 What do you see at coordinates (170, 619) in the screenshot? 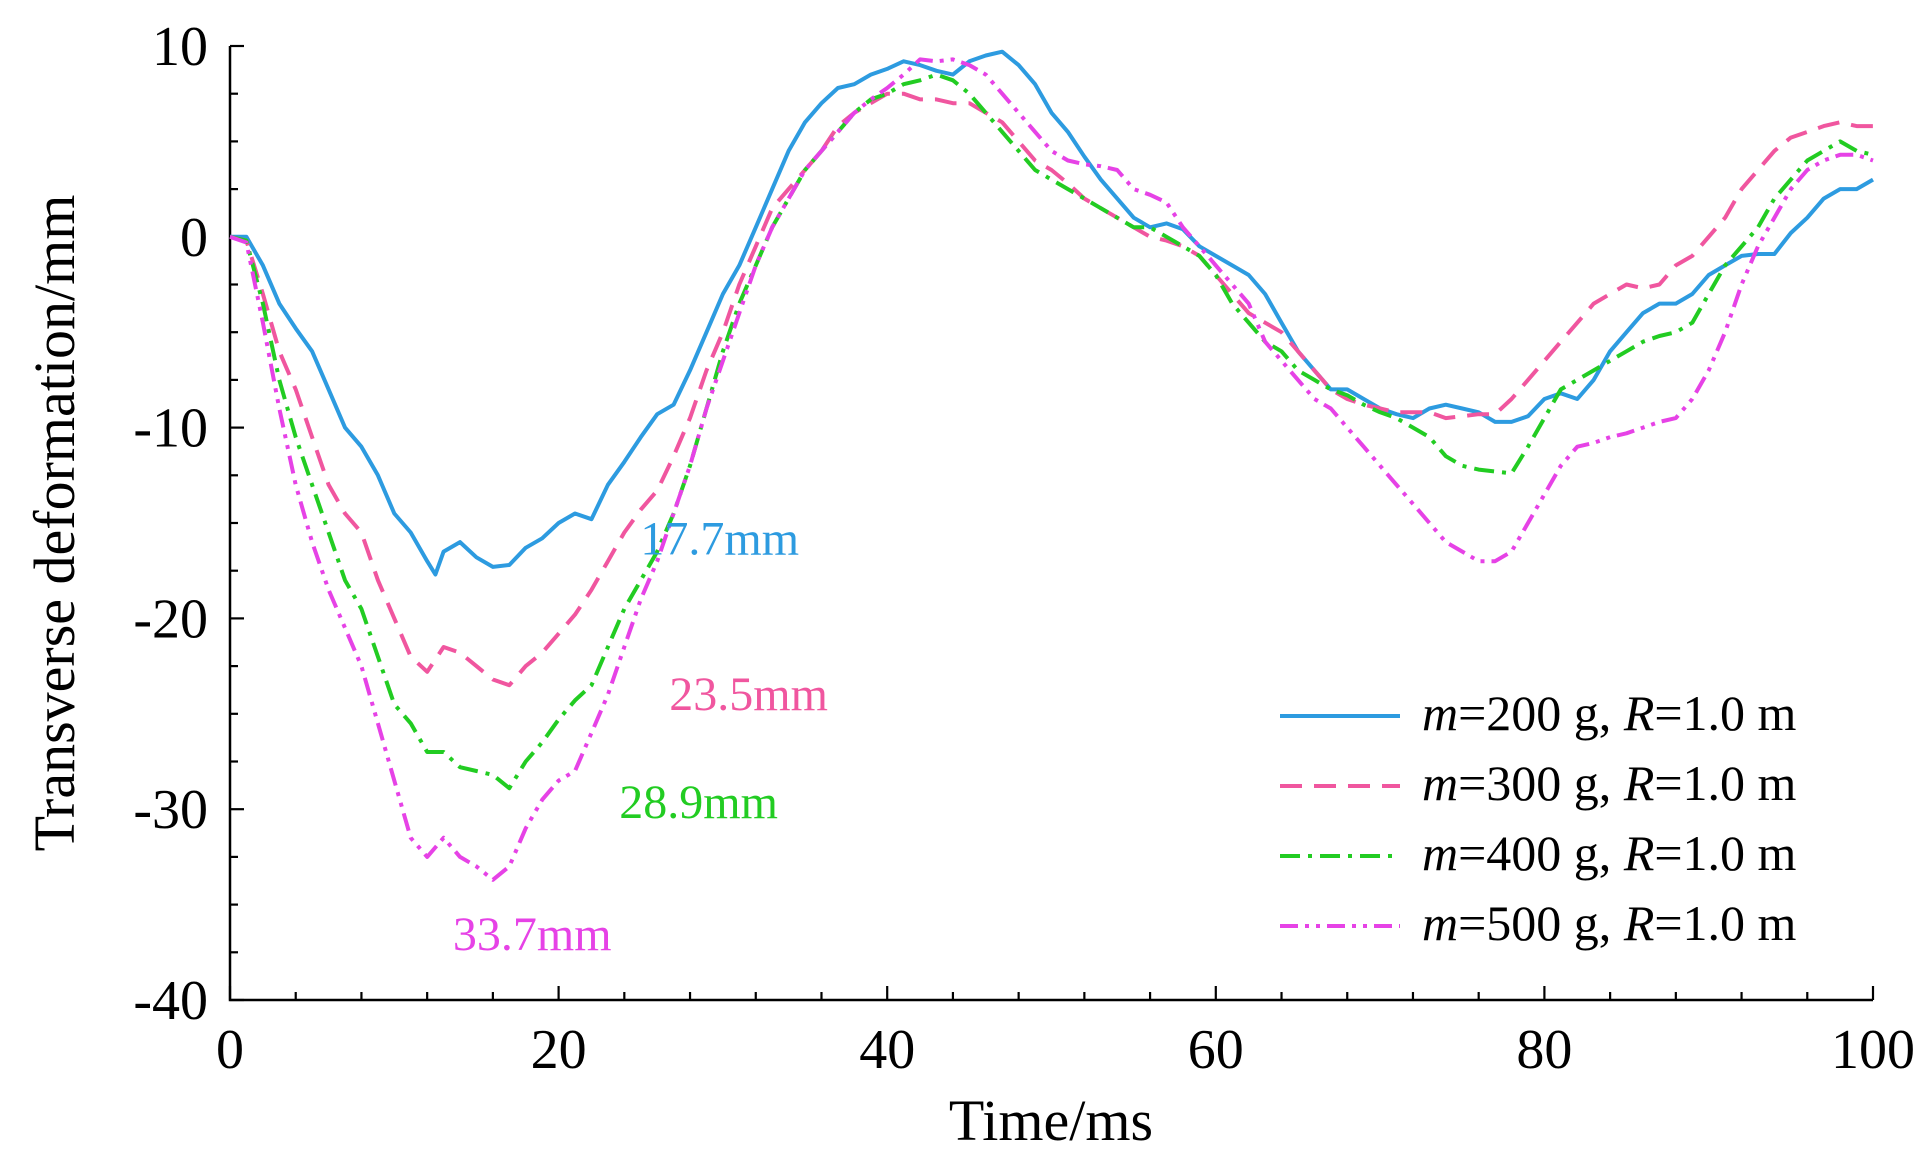
I see `y-tick-label: -20` at bounding box center [170, 619].